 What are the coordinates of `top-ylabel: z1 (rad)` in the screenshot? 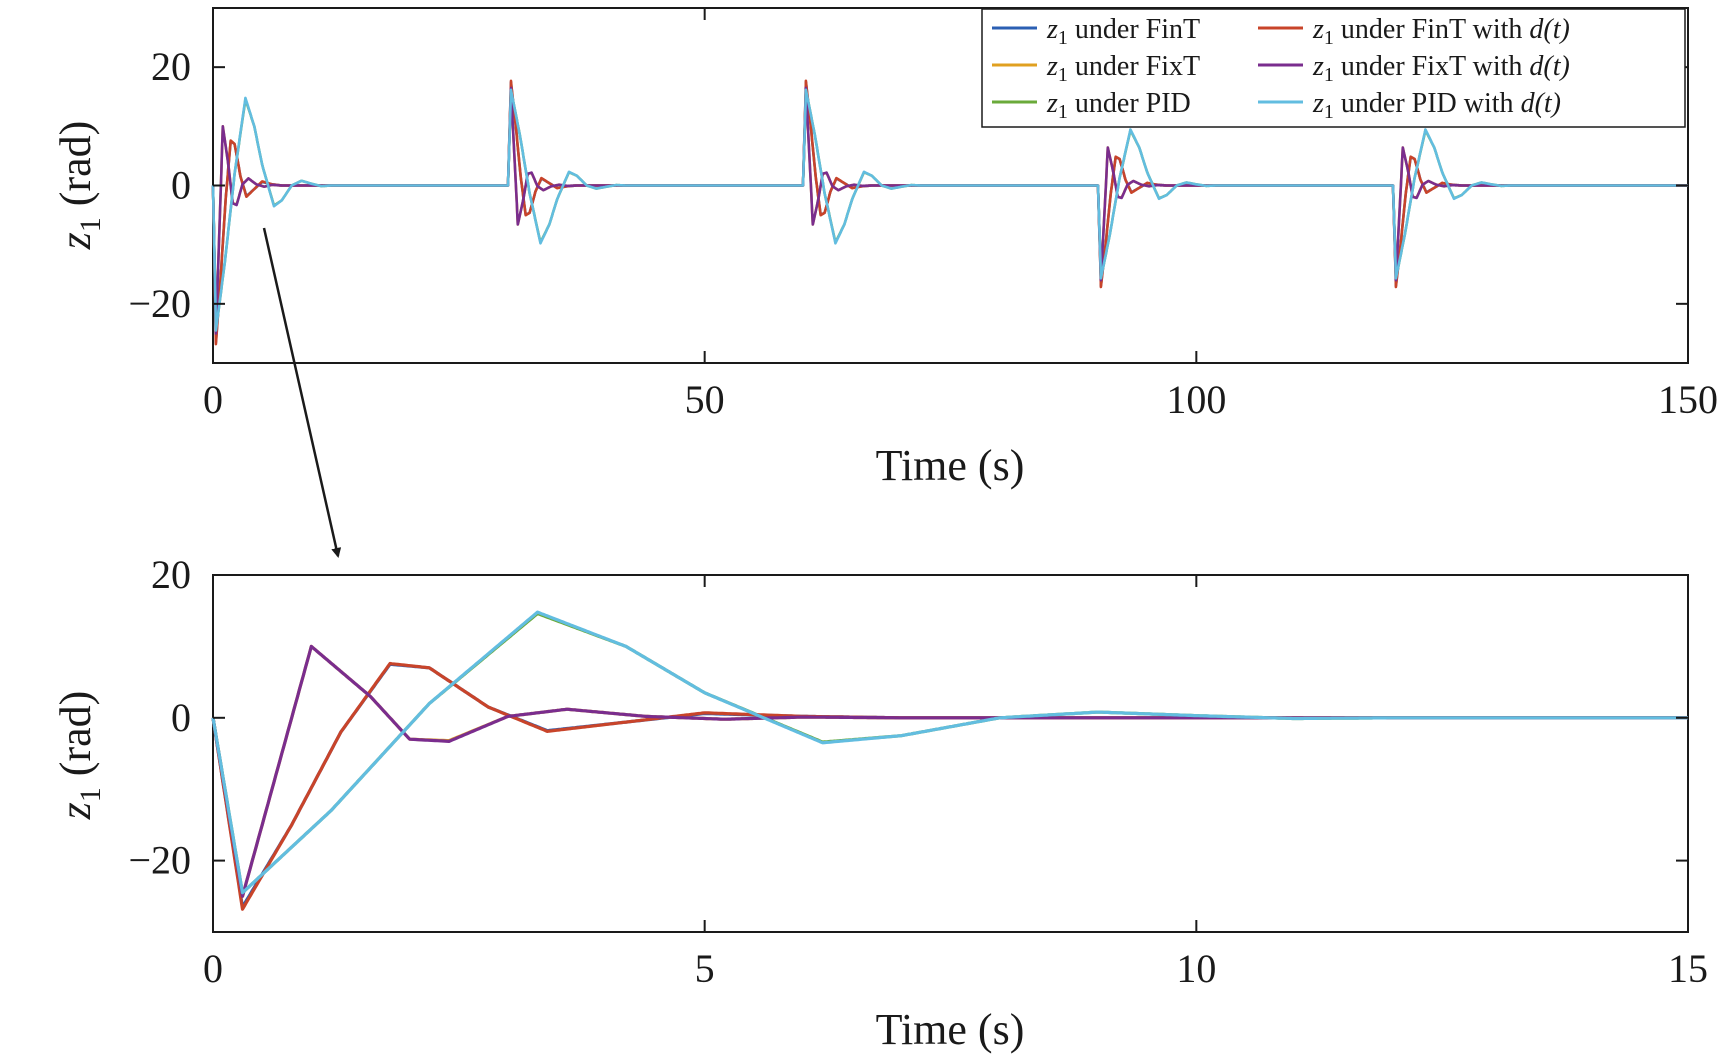 It's located at (79, 186).